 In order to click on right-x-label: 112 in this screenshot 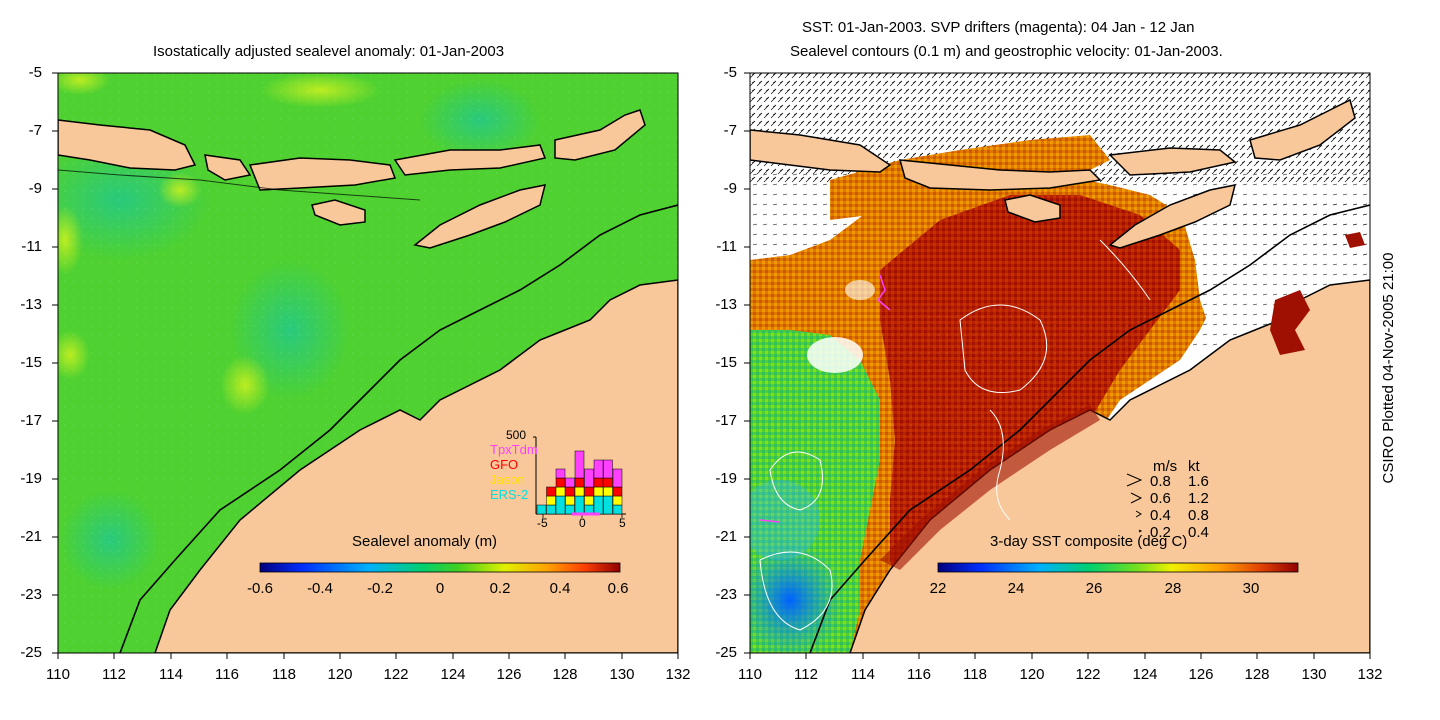, I will do `click(806, 674)`.